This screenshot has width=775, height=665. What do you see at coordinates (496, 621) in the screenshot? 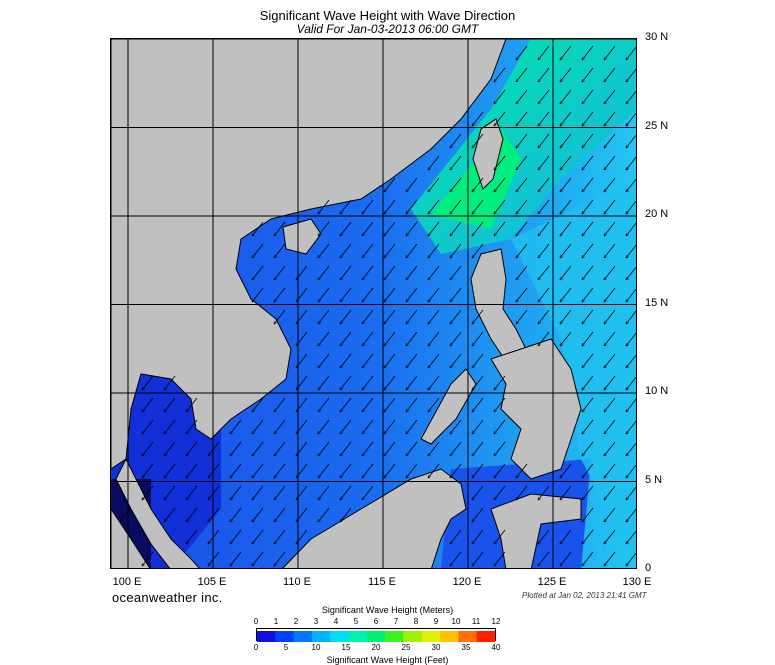
I see `meter-tick: 12` at bounding box center [496, 621].